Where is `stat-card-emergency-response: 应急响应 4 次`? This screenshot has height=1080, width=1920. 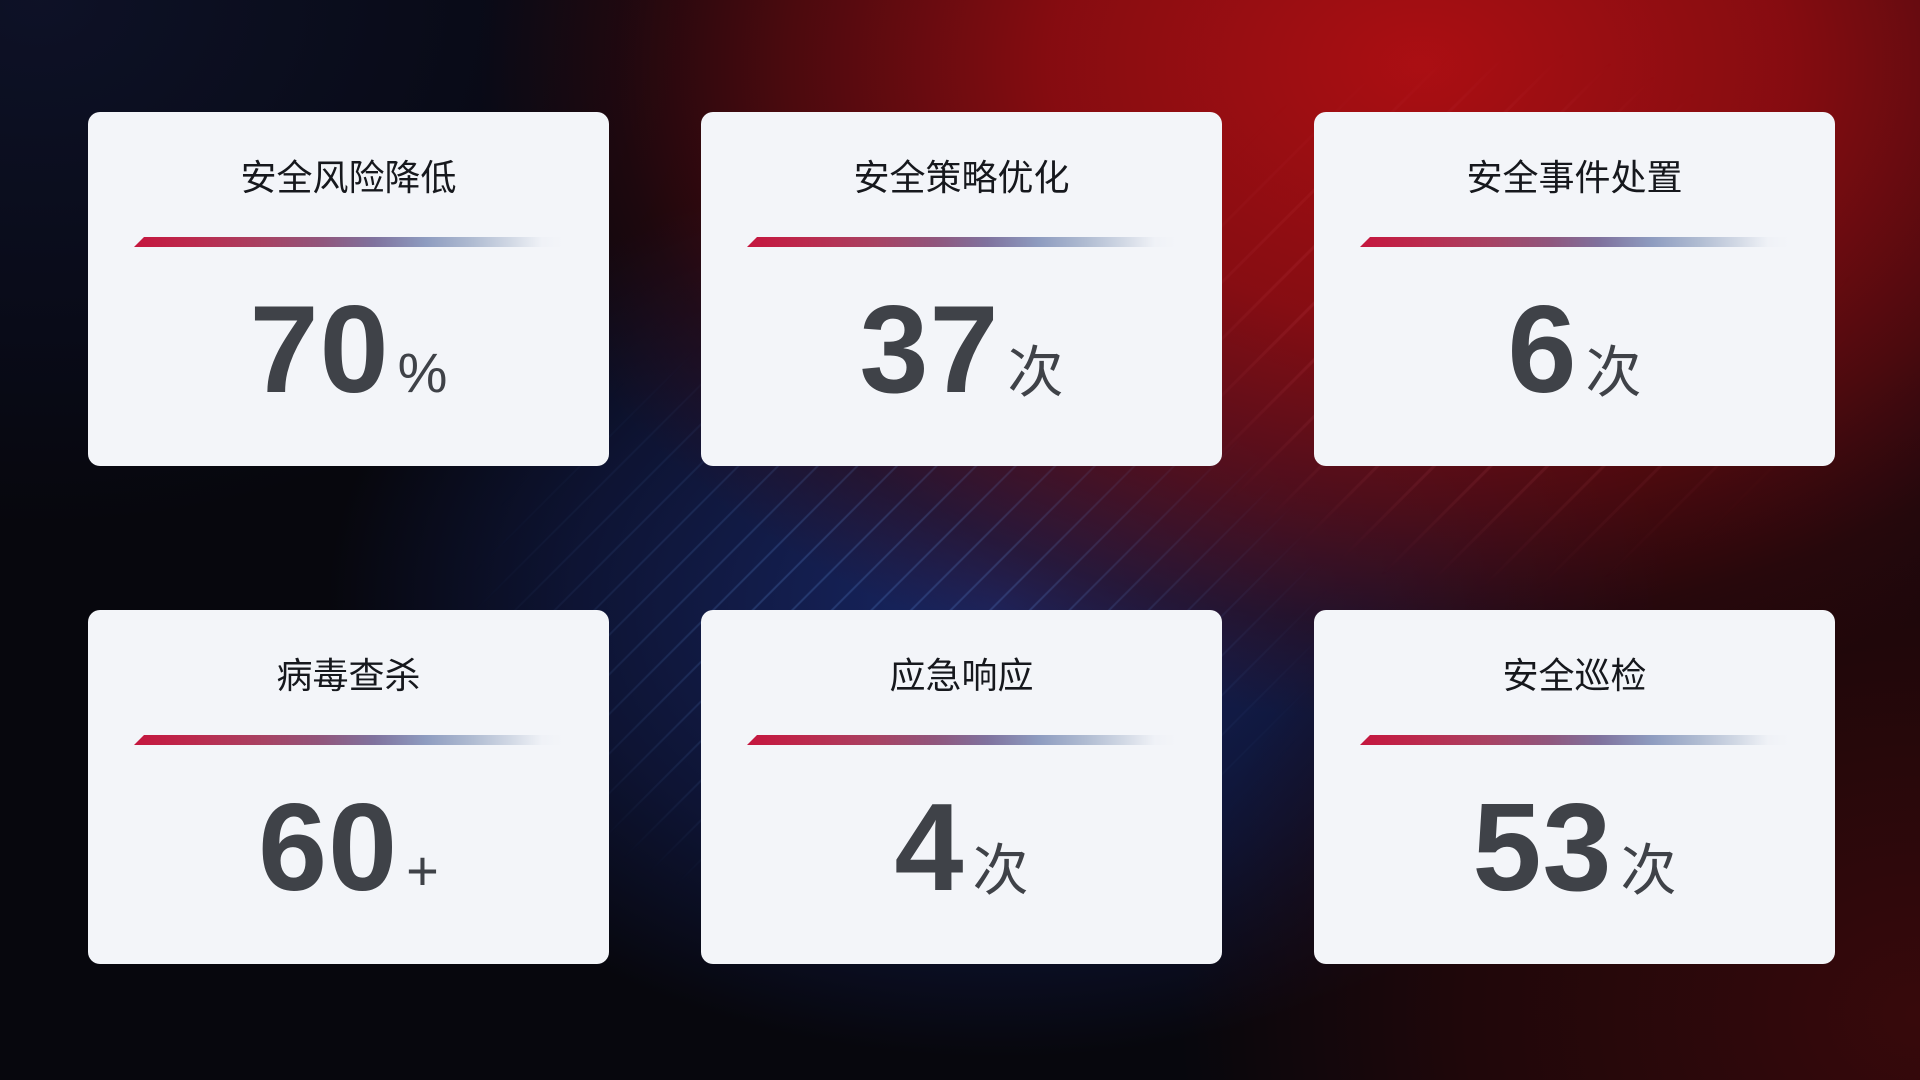
stat-card-emergency-response: 应急响应 4 次 is located at coordinates (961, 787).